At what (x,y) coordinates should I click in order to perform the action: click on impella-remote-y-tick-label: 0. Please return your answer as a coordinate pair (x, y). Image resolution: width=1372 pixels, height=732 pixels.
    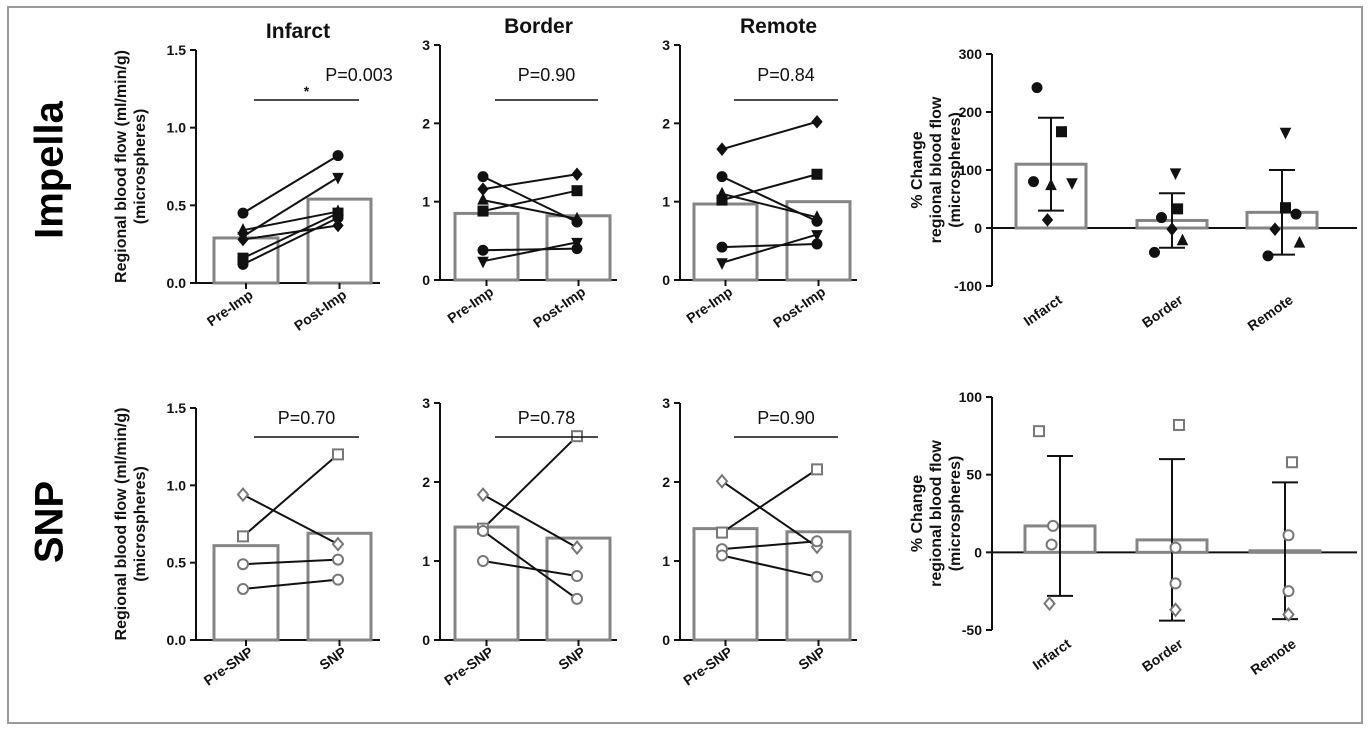
    Looking at the image, I should click on (666, 280).